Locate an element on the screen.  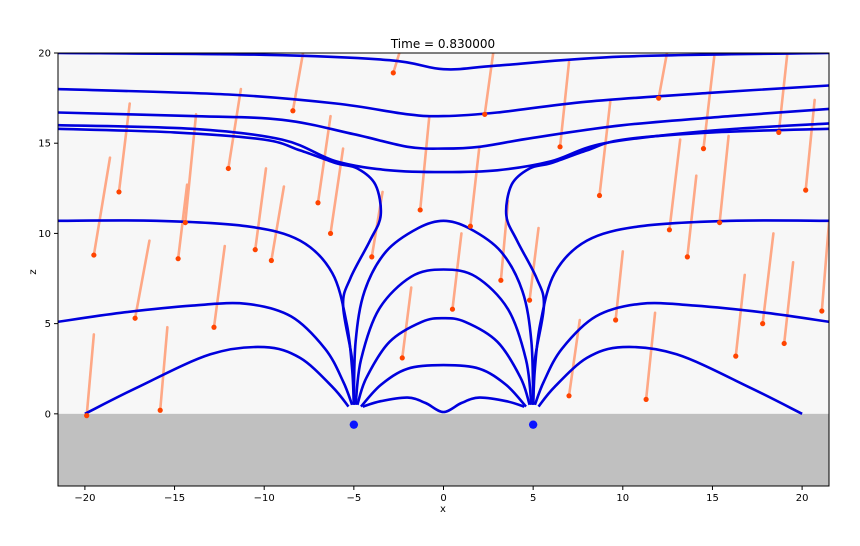
x-tick-label: 15 is located at coordinates (712, 498).